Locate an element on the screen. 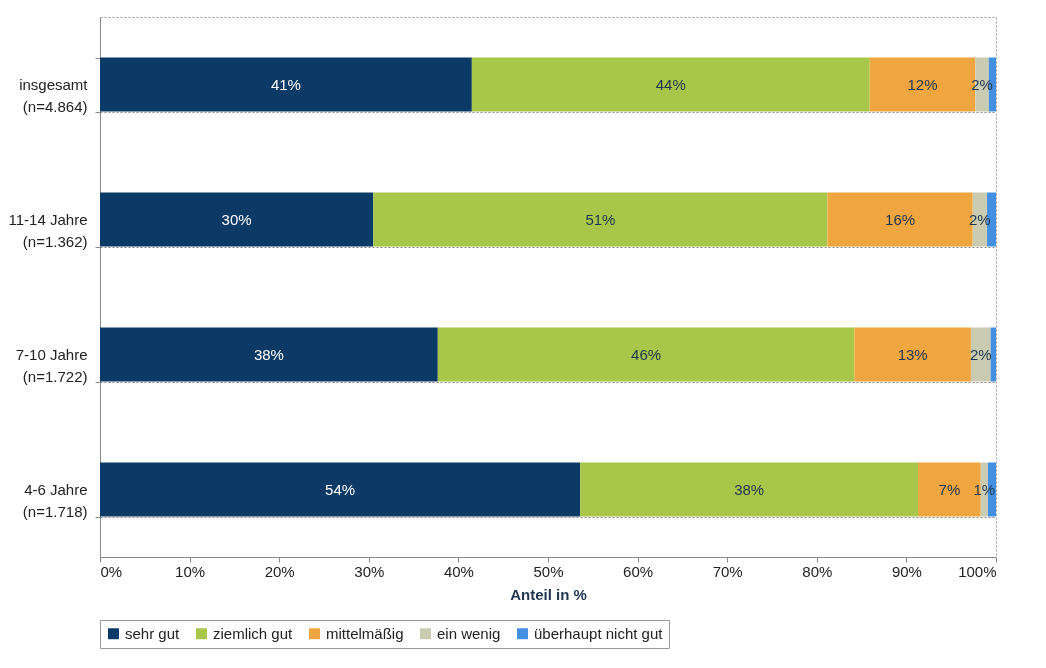 The image size is (1046, 668). data-label: 41% is located at coordinates (285, 84).